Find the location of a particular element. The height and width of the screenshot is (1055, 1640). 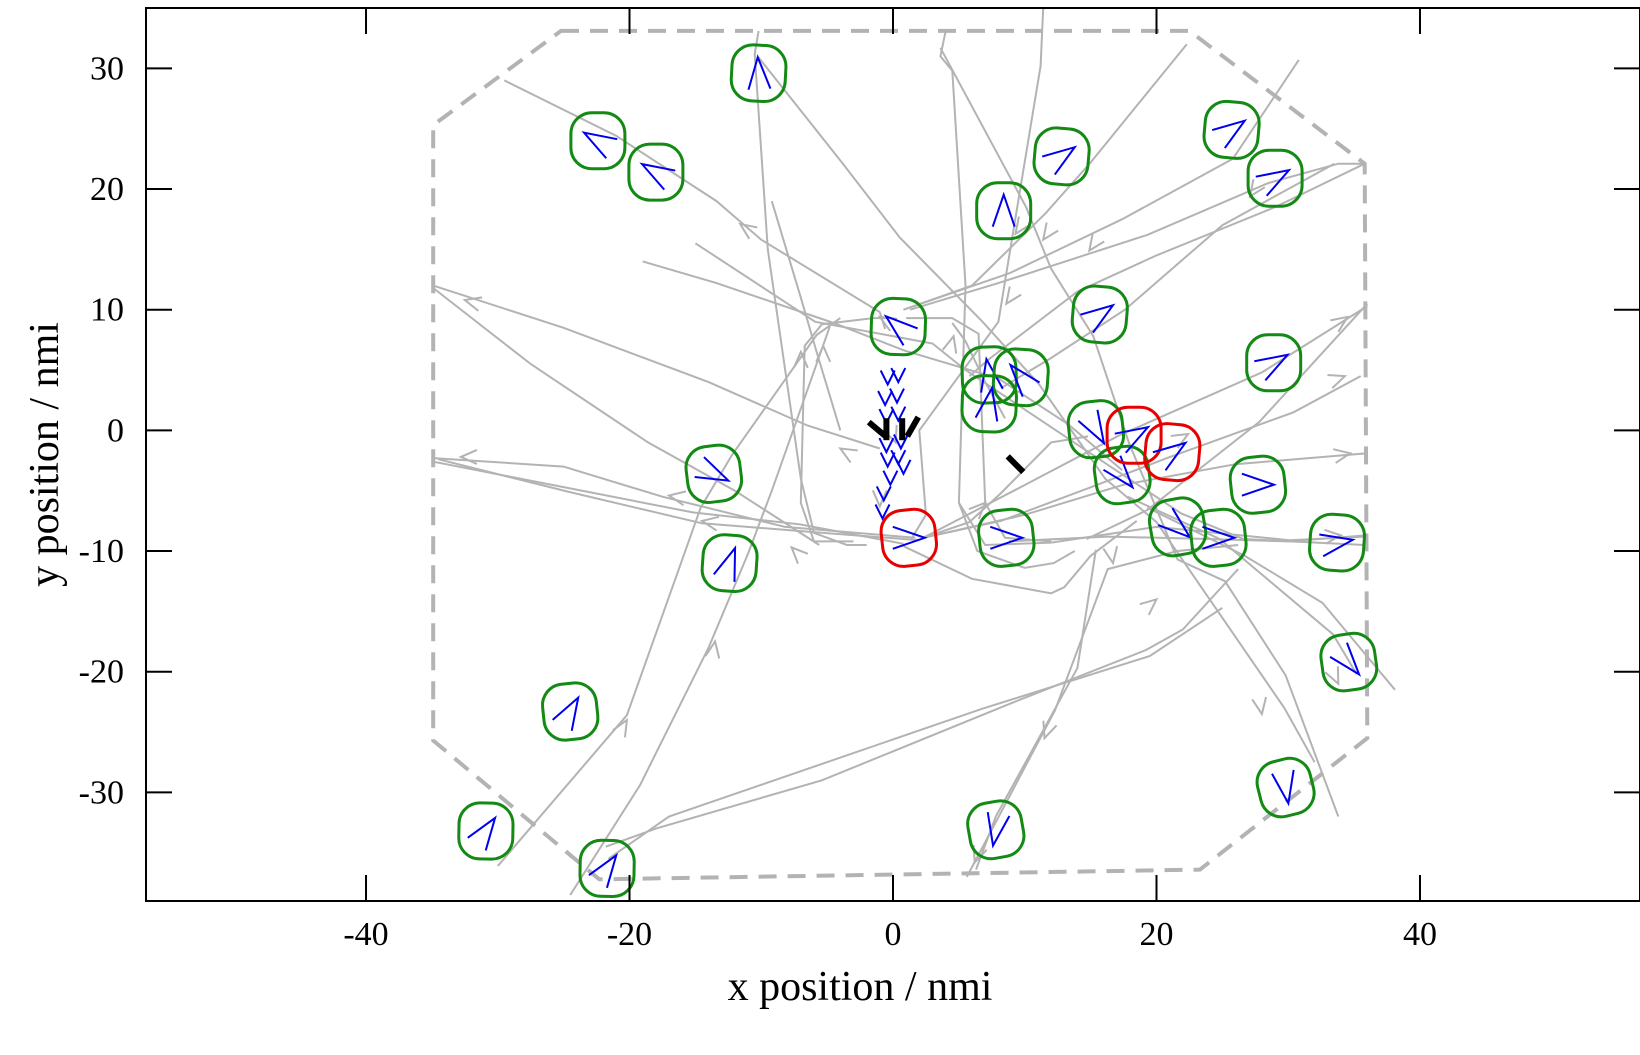

x-axis-label: x position / nmi is located at coordinates (860, 987).